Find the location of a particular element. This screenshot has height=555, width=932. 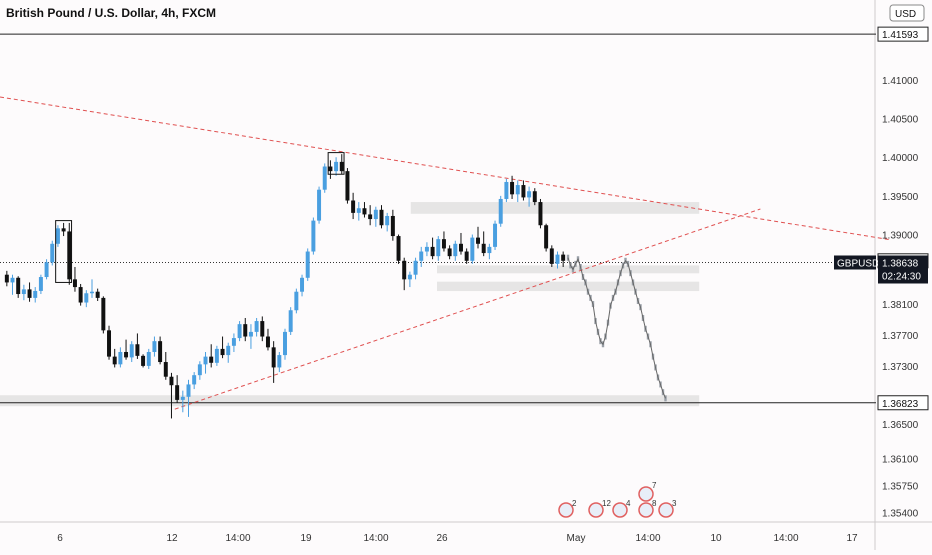

time-tick-label: 6 is located at coordinates (60, 538).